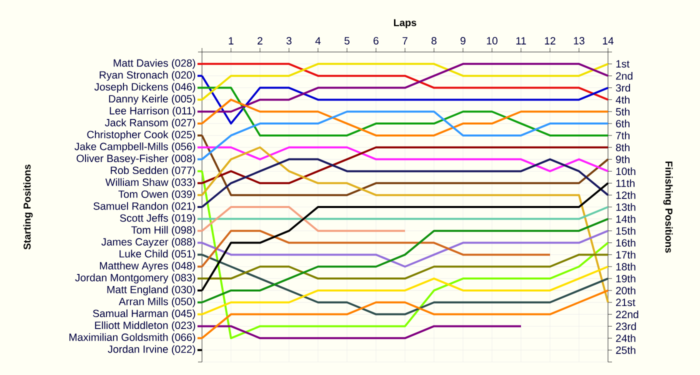 Image resolution: width=700 pixels, height=375 pixels. Describe the element at coordinates (623, 159) in the screenshot. I see `y2-tick-label: 9th` at that location.